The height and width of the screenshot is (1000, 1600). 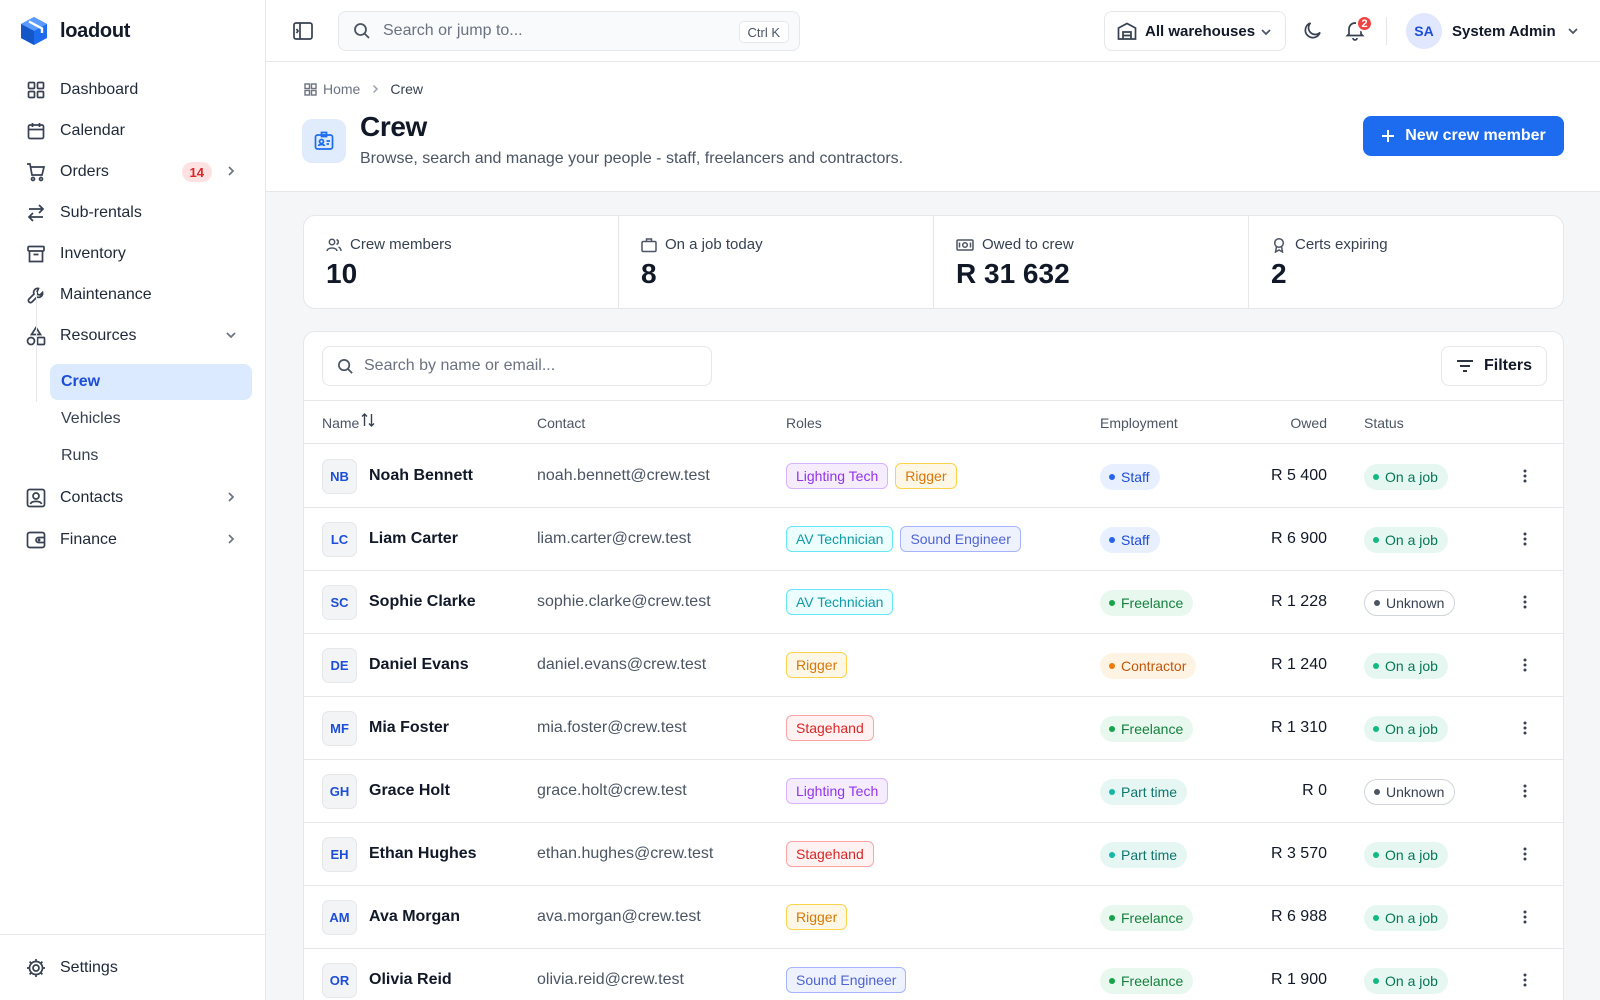 What do you see at coordinates (196, 172) in the screenshot?
I see `orders-count-badge: 14` at bounding box center [196, 172].